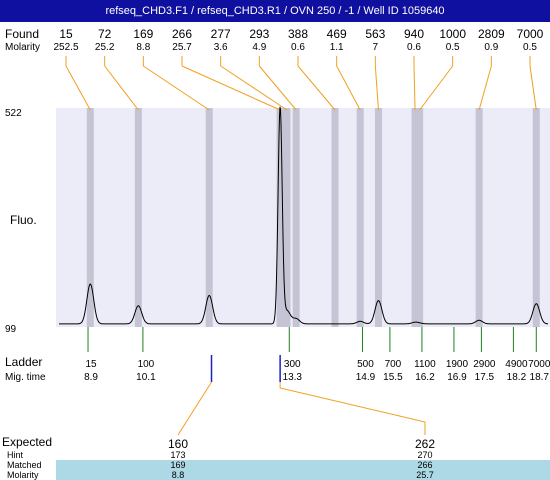 This screenshot has height=480, width=550. I want to click on molarity-bottom-label: Molarity, so click(23, 475).